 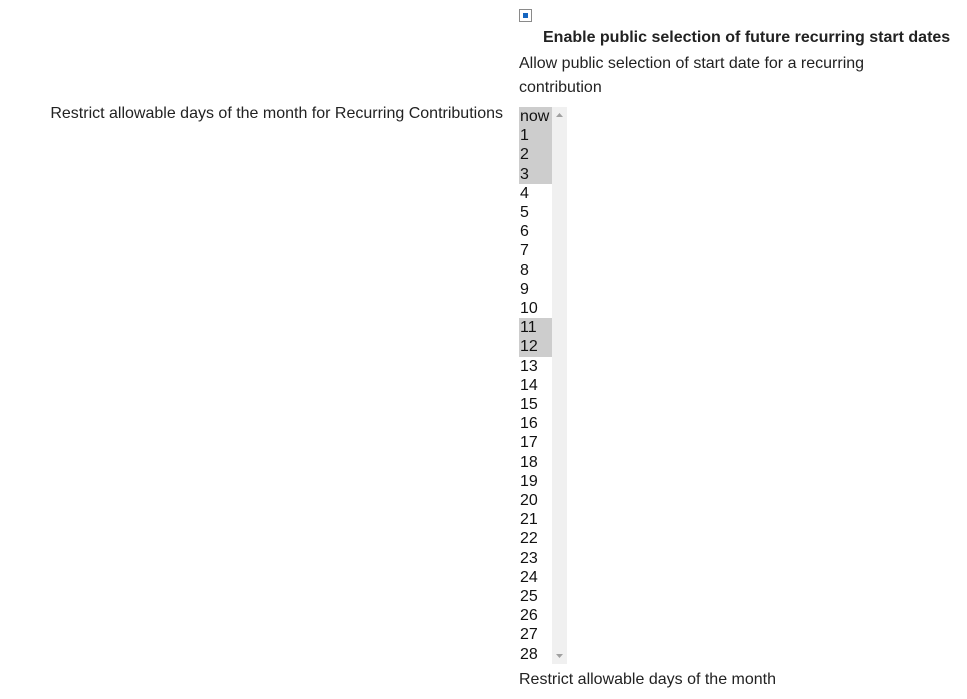 I want to click on option: 24, so click(x=529, y=577).